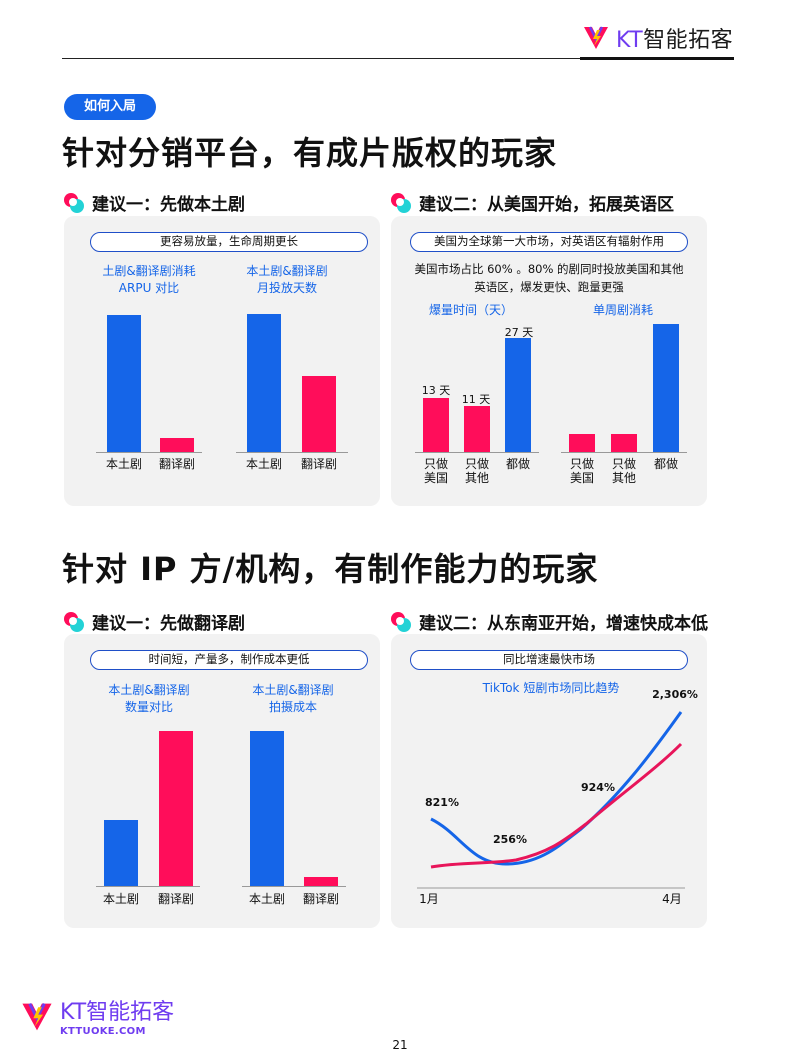 This screenshot has height=1064, width=800. What do you see at coordinates (330, 569) in the screenshot?
I see `section-title-ip-producers: 针对 IP 方/机构，有制作能力的玩家` at bounding box center [330, 569].